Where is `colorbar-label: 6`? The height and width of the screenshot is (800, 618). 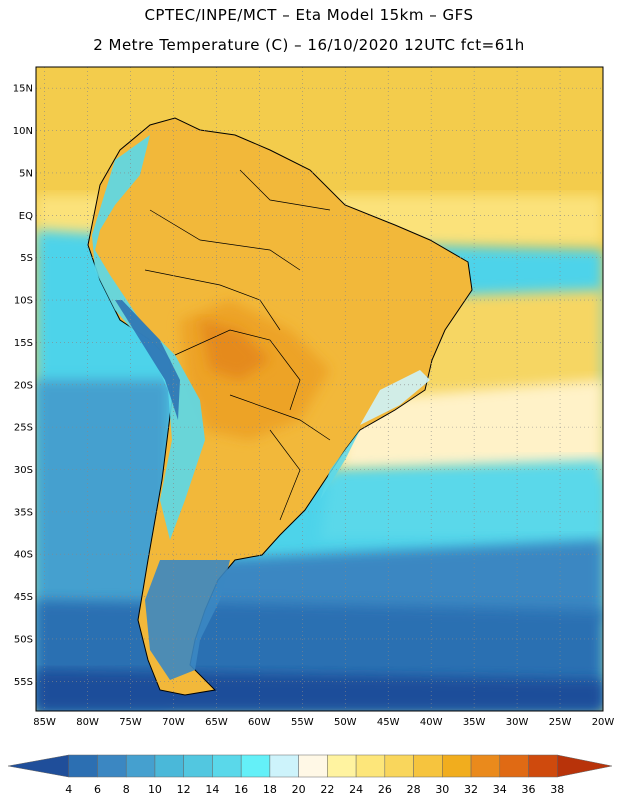
colorbar-label: 6 is located at coordinates (97, 789).